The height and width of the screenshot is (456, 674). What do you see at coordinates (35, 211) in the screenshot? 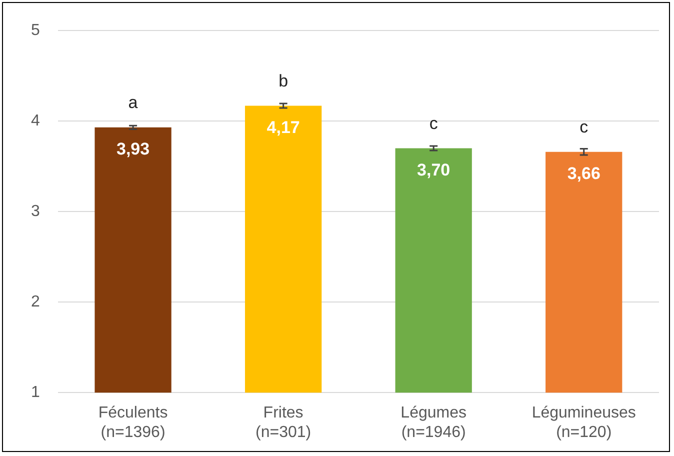
I see `y-tick-label: 3` at bounding box center [35, 211].